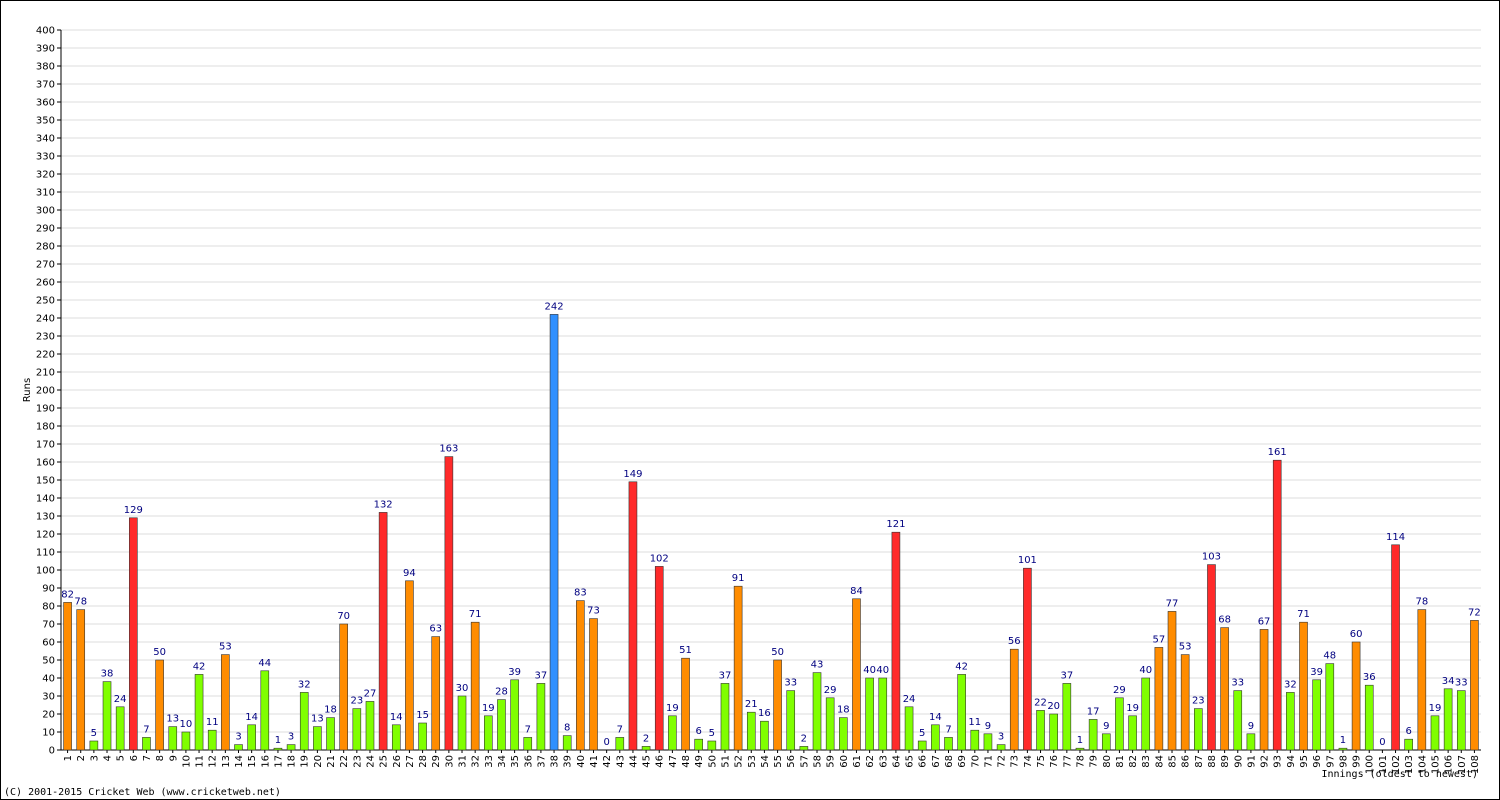  I want to click on data-label: 102, so click(659, 558).